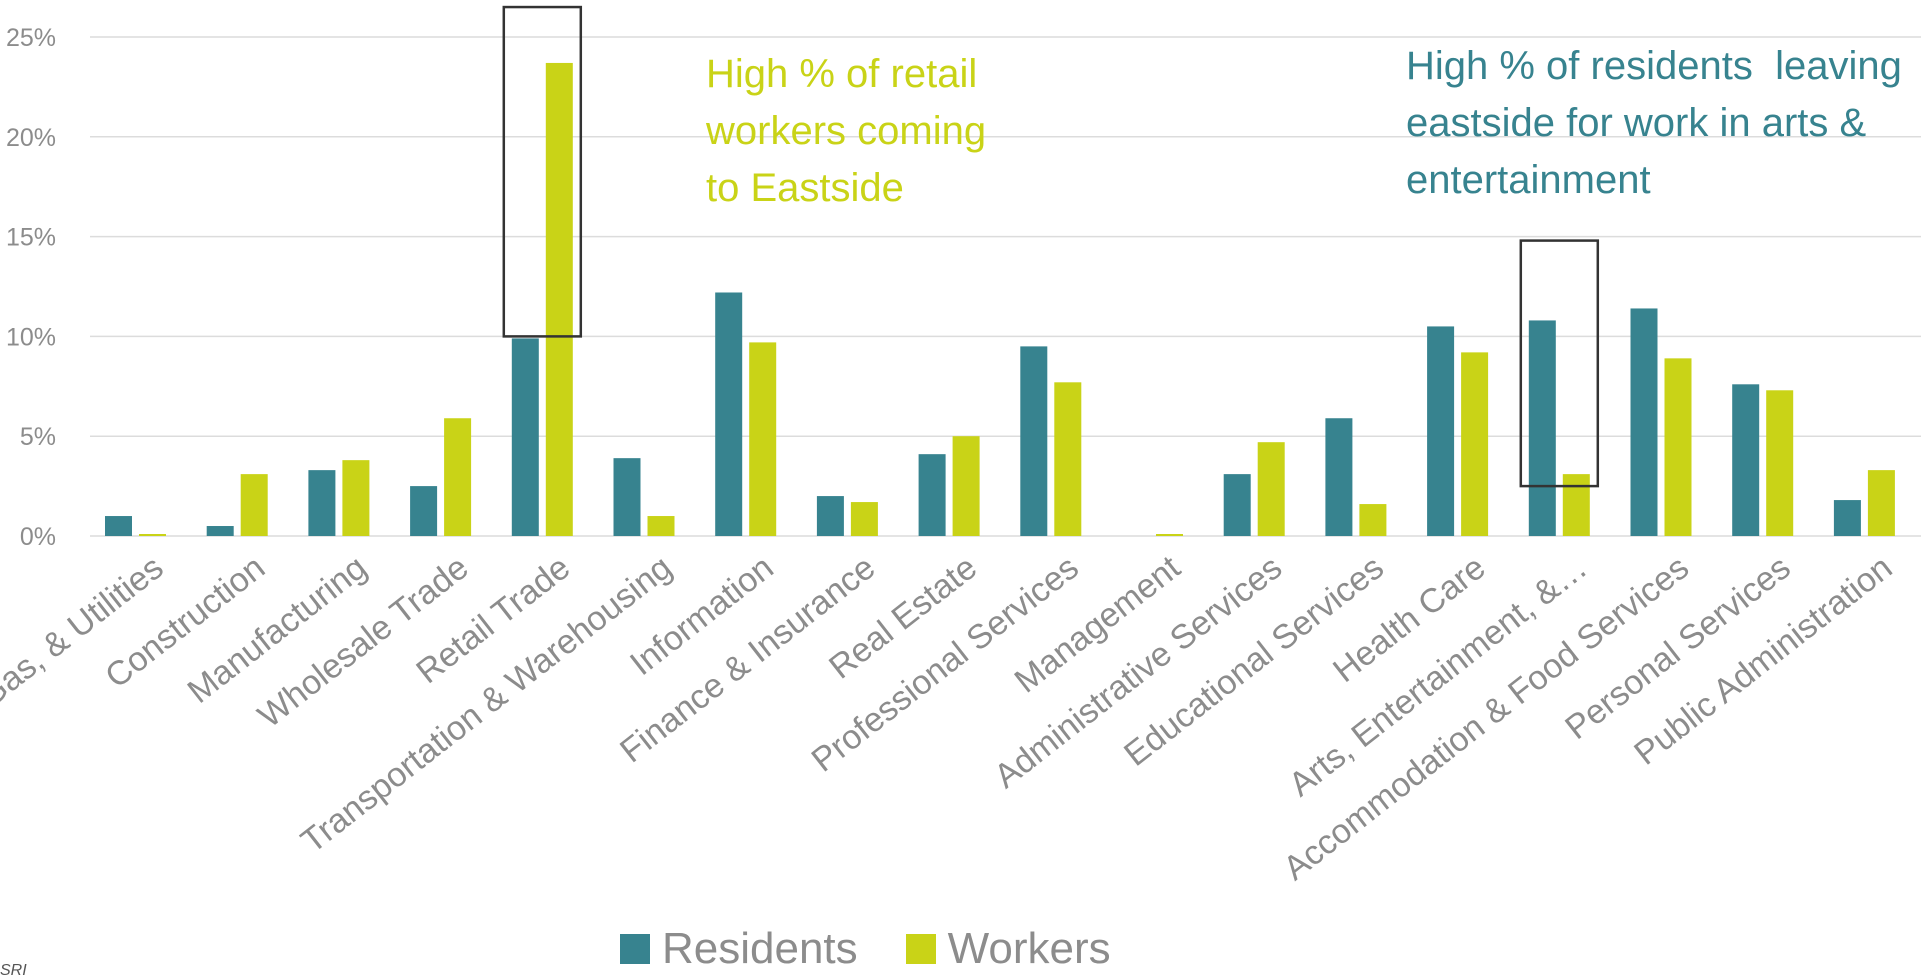 This screenshot has width=1921, height=980. I want to click on y-tick-label: 5%, so click(38, 437).